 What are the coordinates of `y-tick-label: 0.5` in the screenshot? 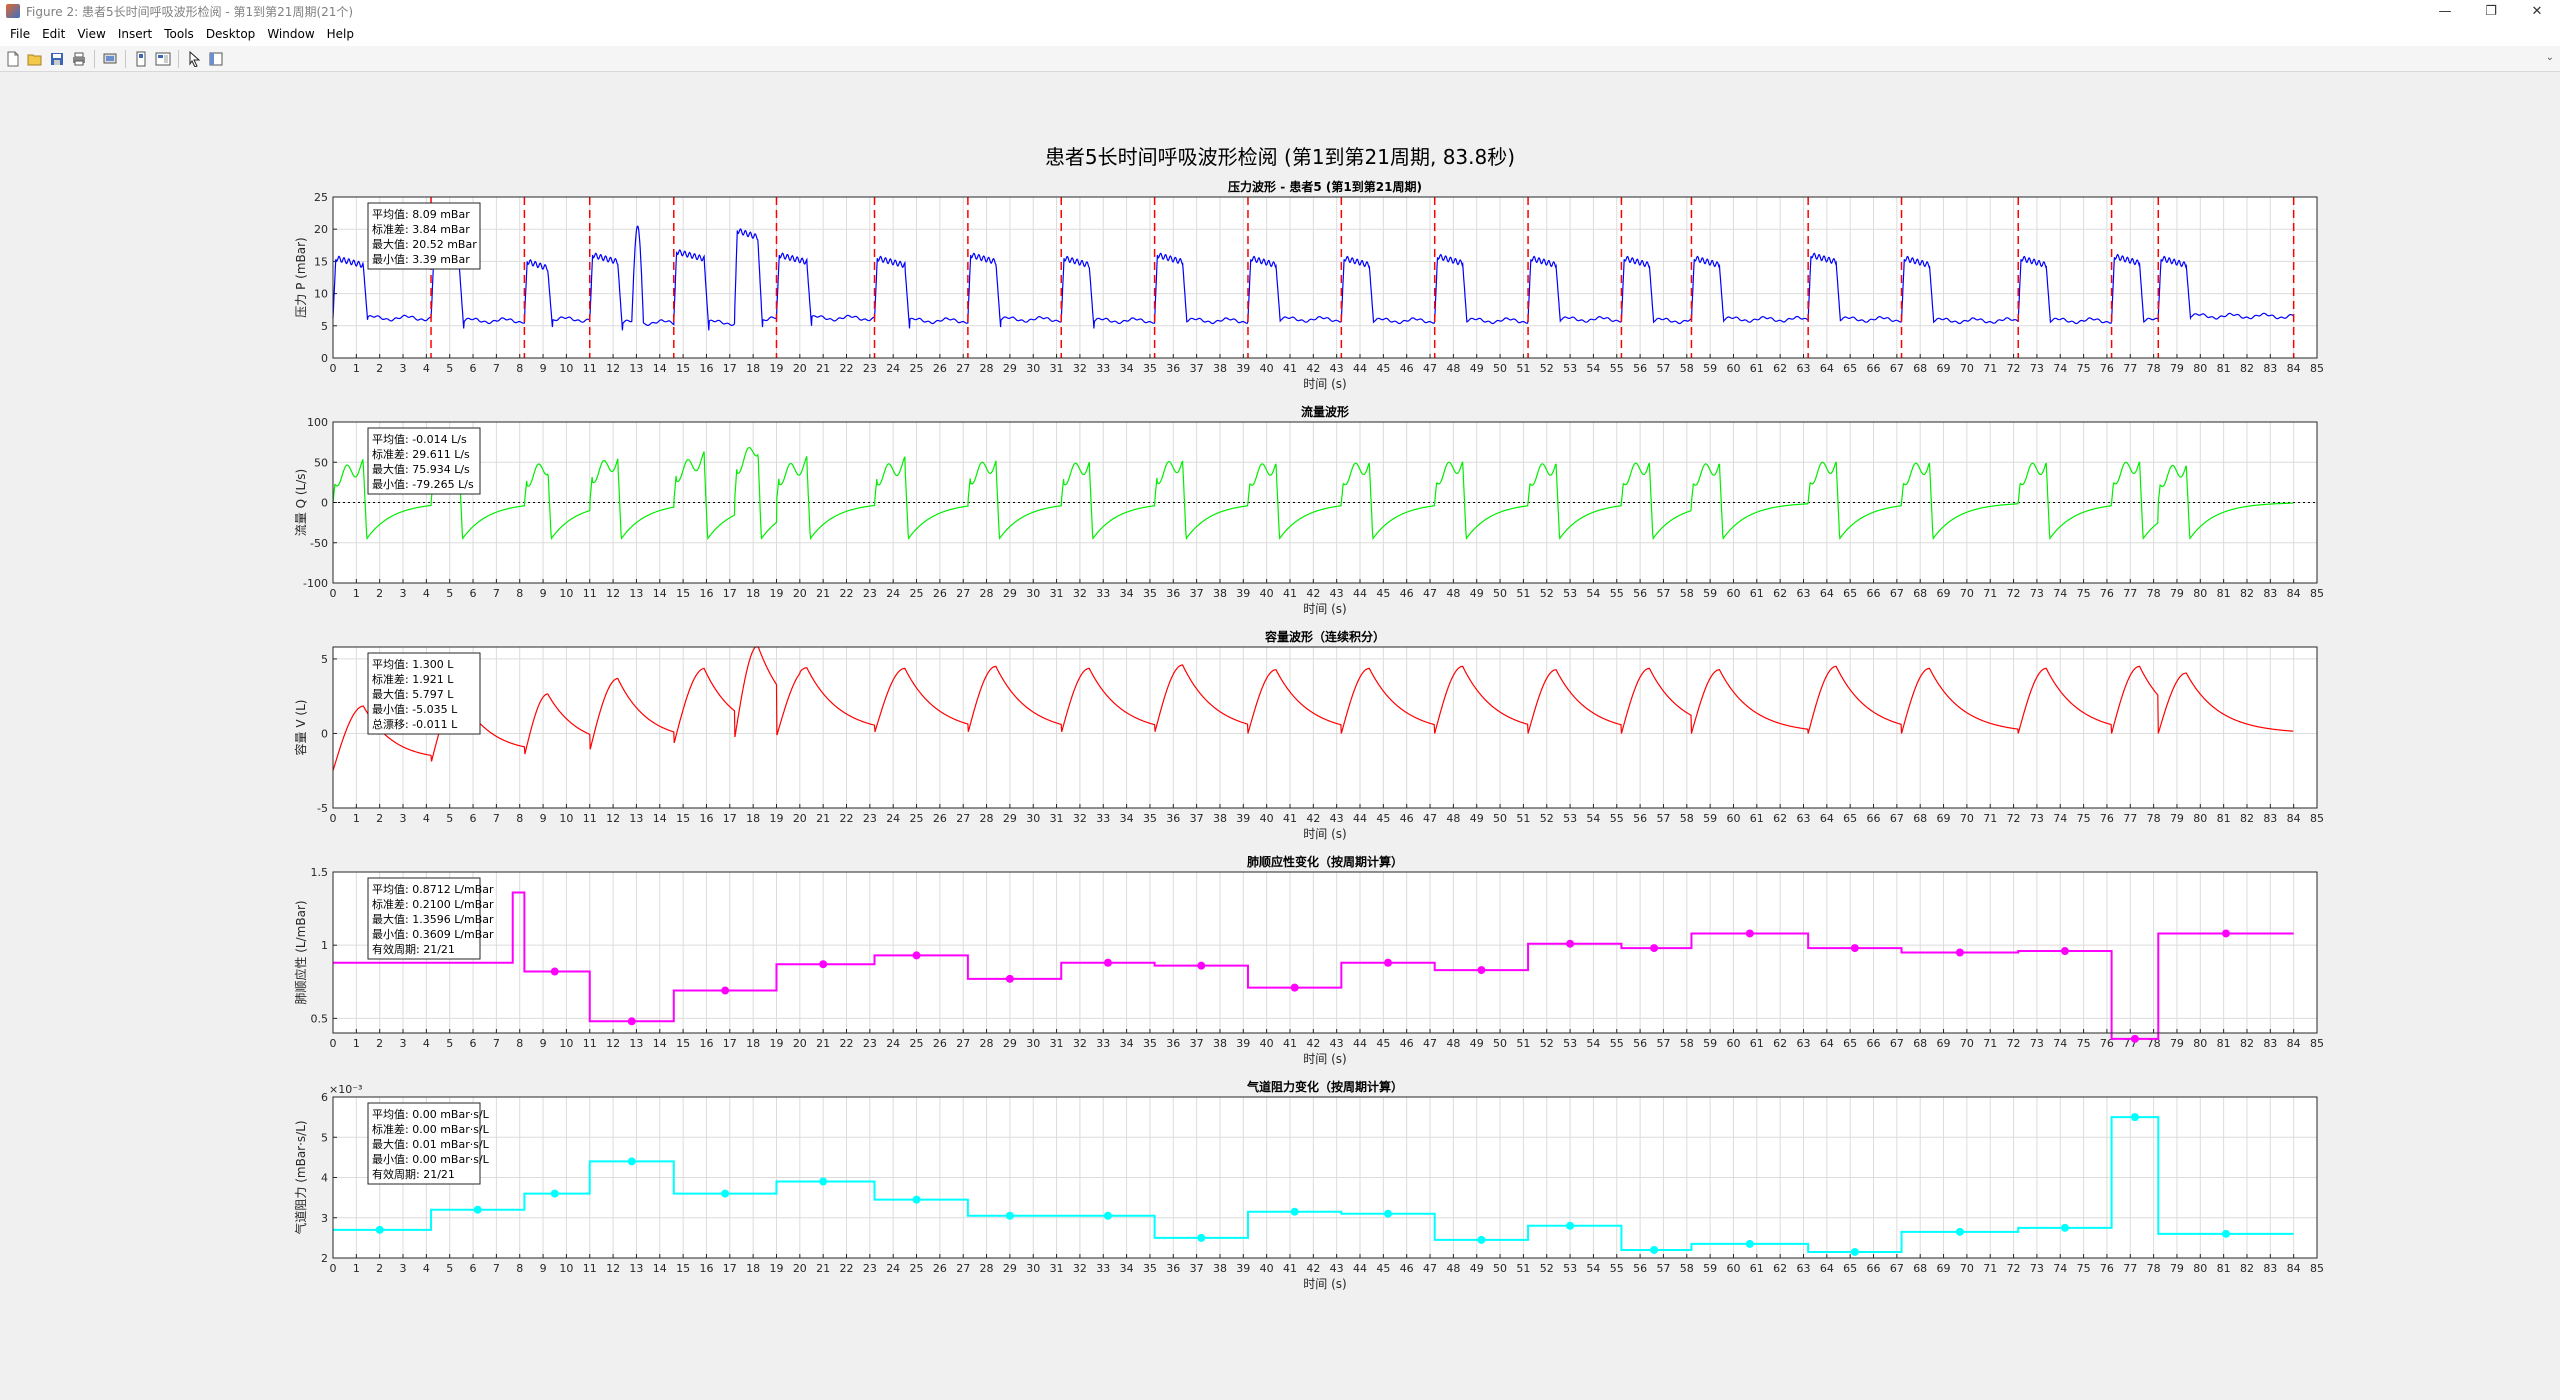 It's located at (320, 1018).